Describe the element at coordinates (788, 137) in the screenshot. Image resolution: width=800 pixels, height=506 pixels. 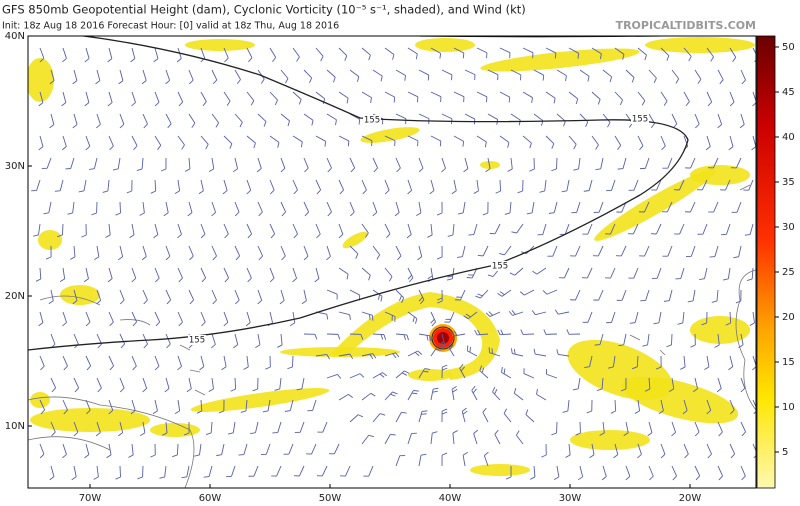
I see `colorbar-label: 40` at that location.